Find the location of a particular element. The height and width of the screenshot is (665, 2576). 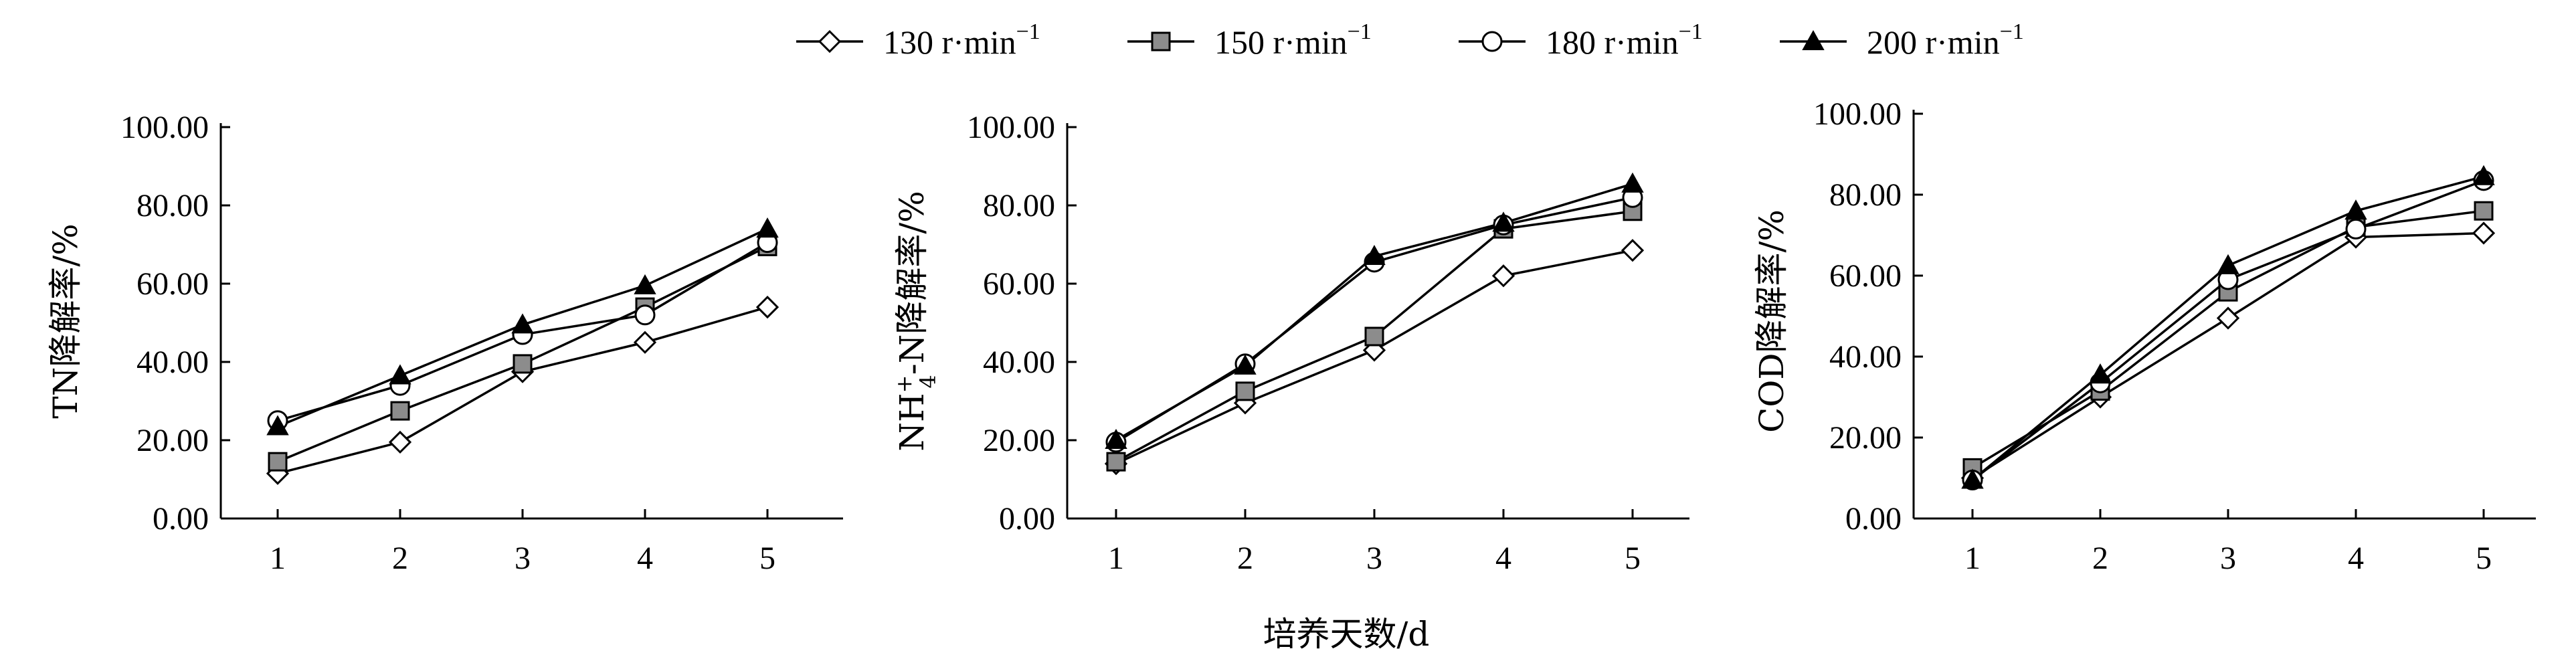

x-axis-title: 培养天数/d is located at coordinates (1346, 634).